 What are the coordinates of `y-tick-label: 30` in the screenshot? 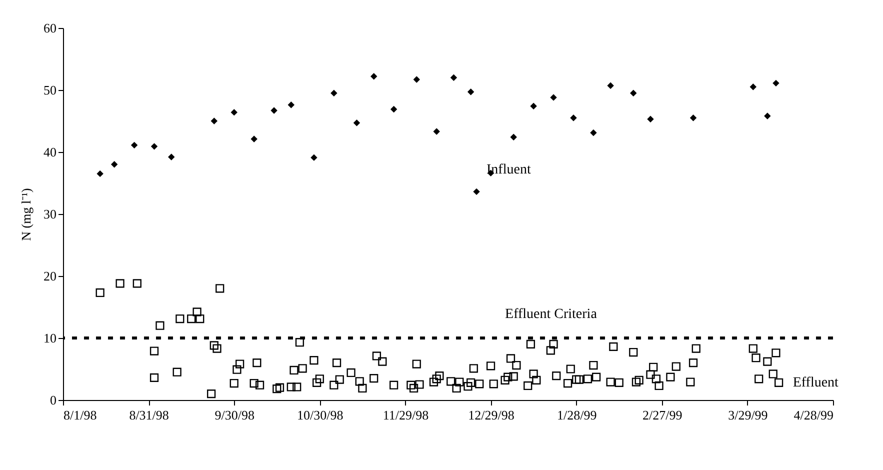 It's located at (50, 214).